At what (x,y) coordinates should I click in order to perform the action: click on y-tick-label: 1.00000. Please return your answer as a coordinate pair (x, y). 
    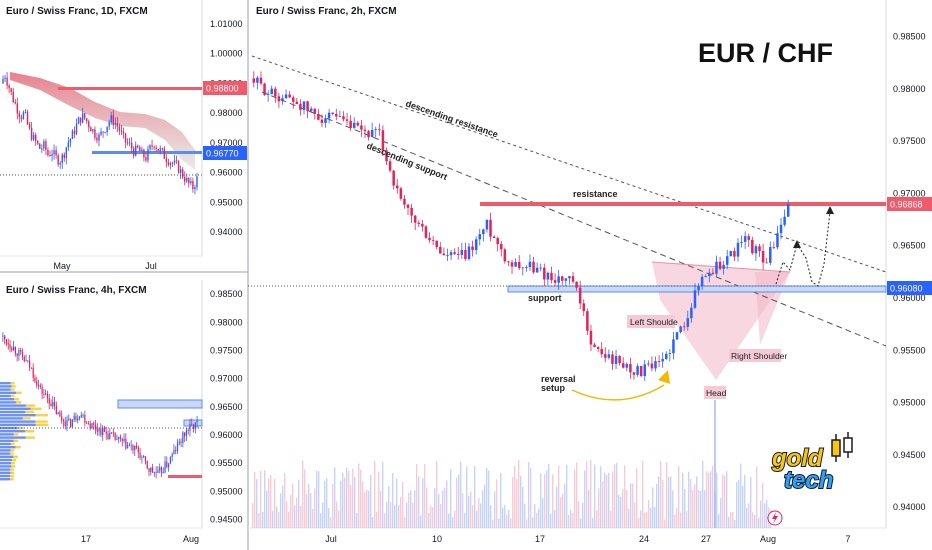
    Looking at the image, I should click on (226, 54).